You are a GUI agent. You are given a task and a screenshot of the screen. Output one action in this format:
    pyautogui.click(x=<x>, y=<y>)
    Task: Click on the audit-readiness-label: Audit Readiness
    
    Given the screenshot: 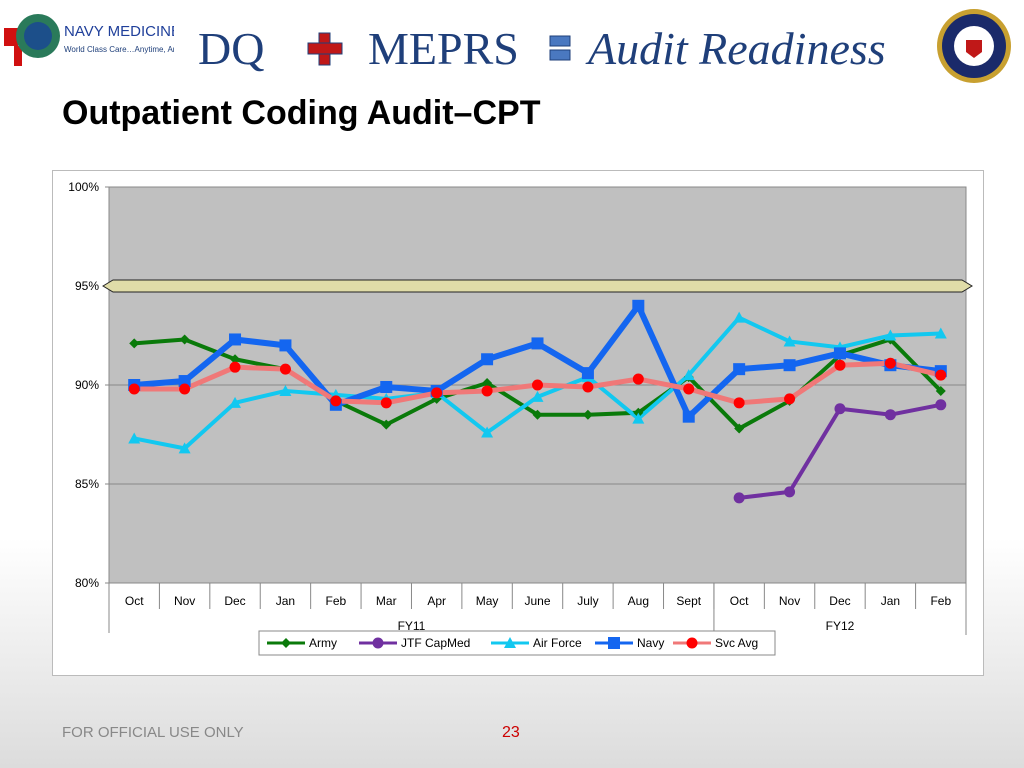 What is the action you would take?
    pyautogui.click(x=737, y=48)
    